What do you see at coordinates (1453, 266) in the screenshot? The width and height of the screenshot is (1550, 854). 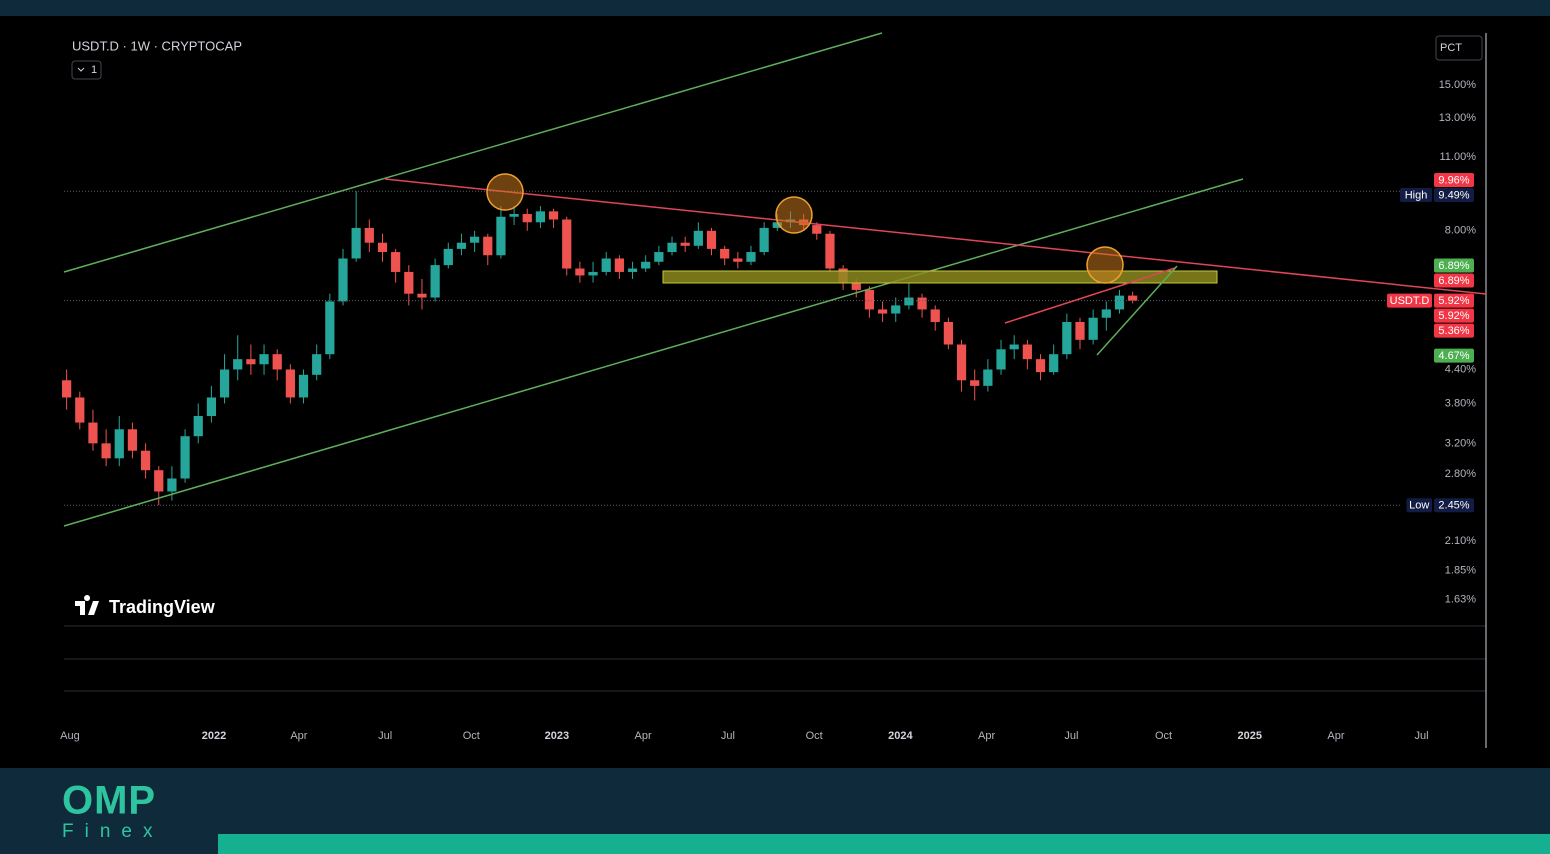 I see `price-tag-label: 6.89%` at bounding box center [1453, 266].